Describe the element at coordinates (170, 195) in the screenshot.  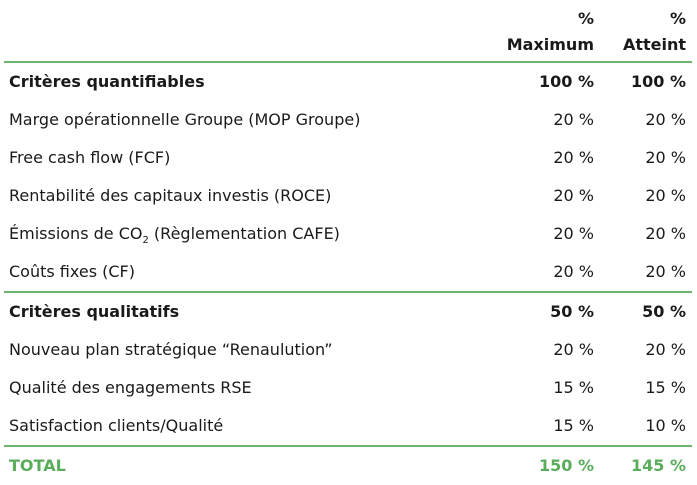
I see `row-label: Rentabilité des capitaux investis (ROCE)` at that location.